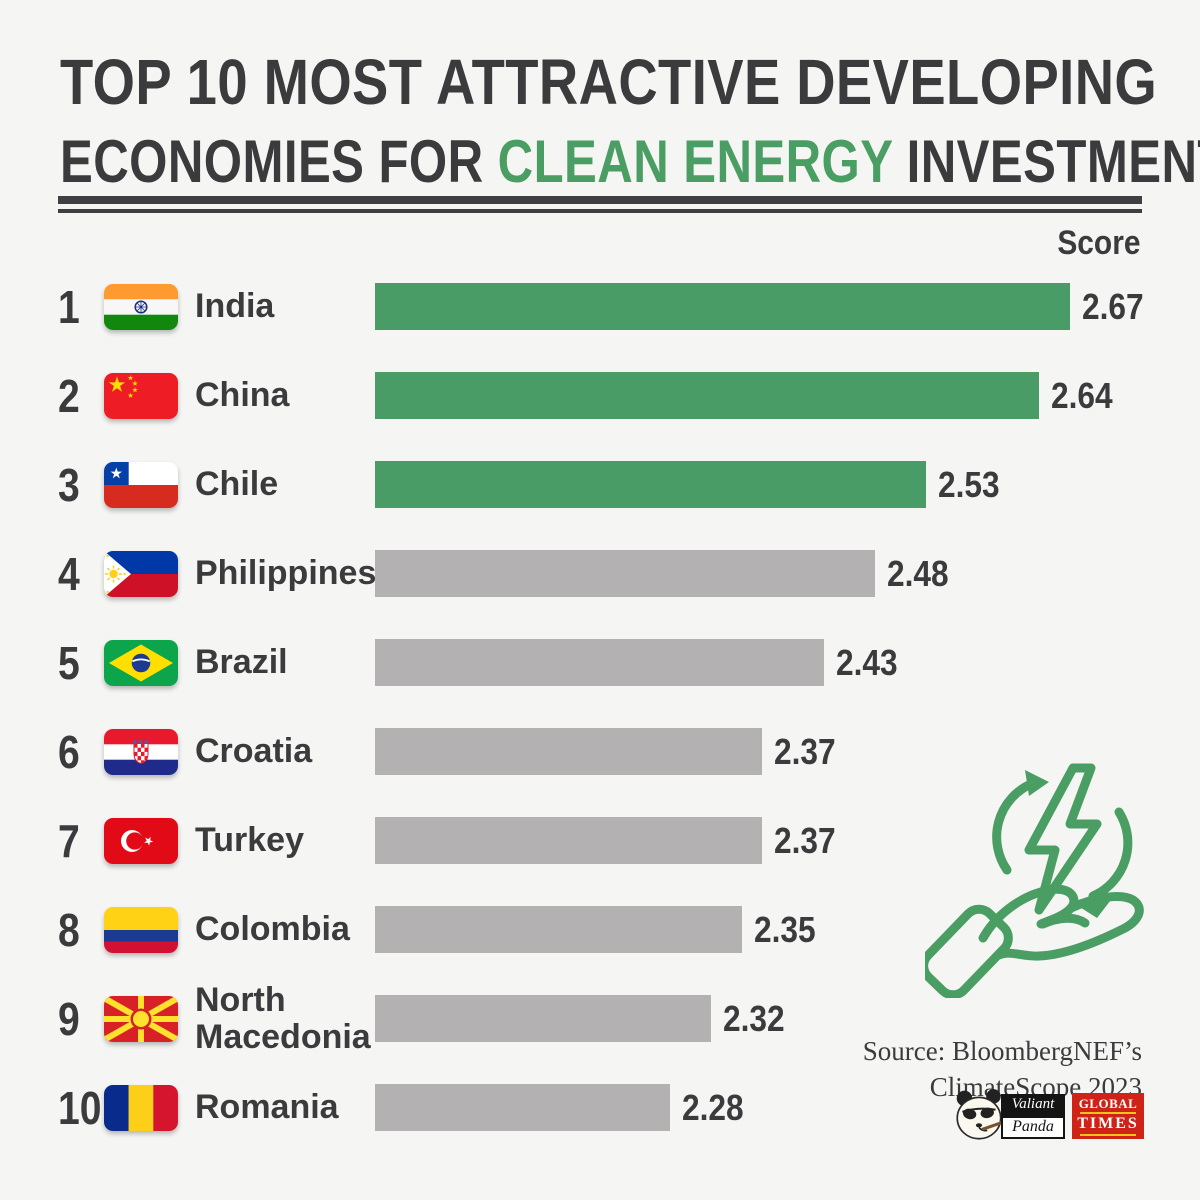  I want to click on country-label: Turkey, so click(249, 840).